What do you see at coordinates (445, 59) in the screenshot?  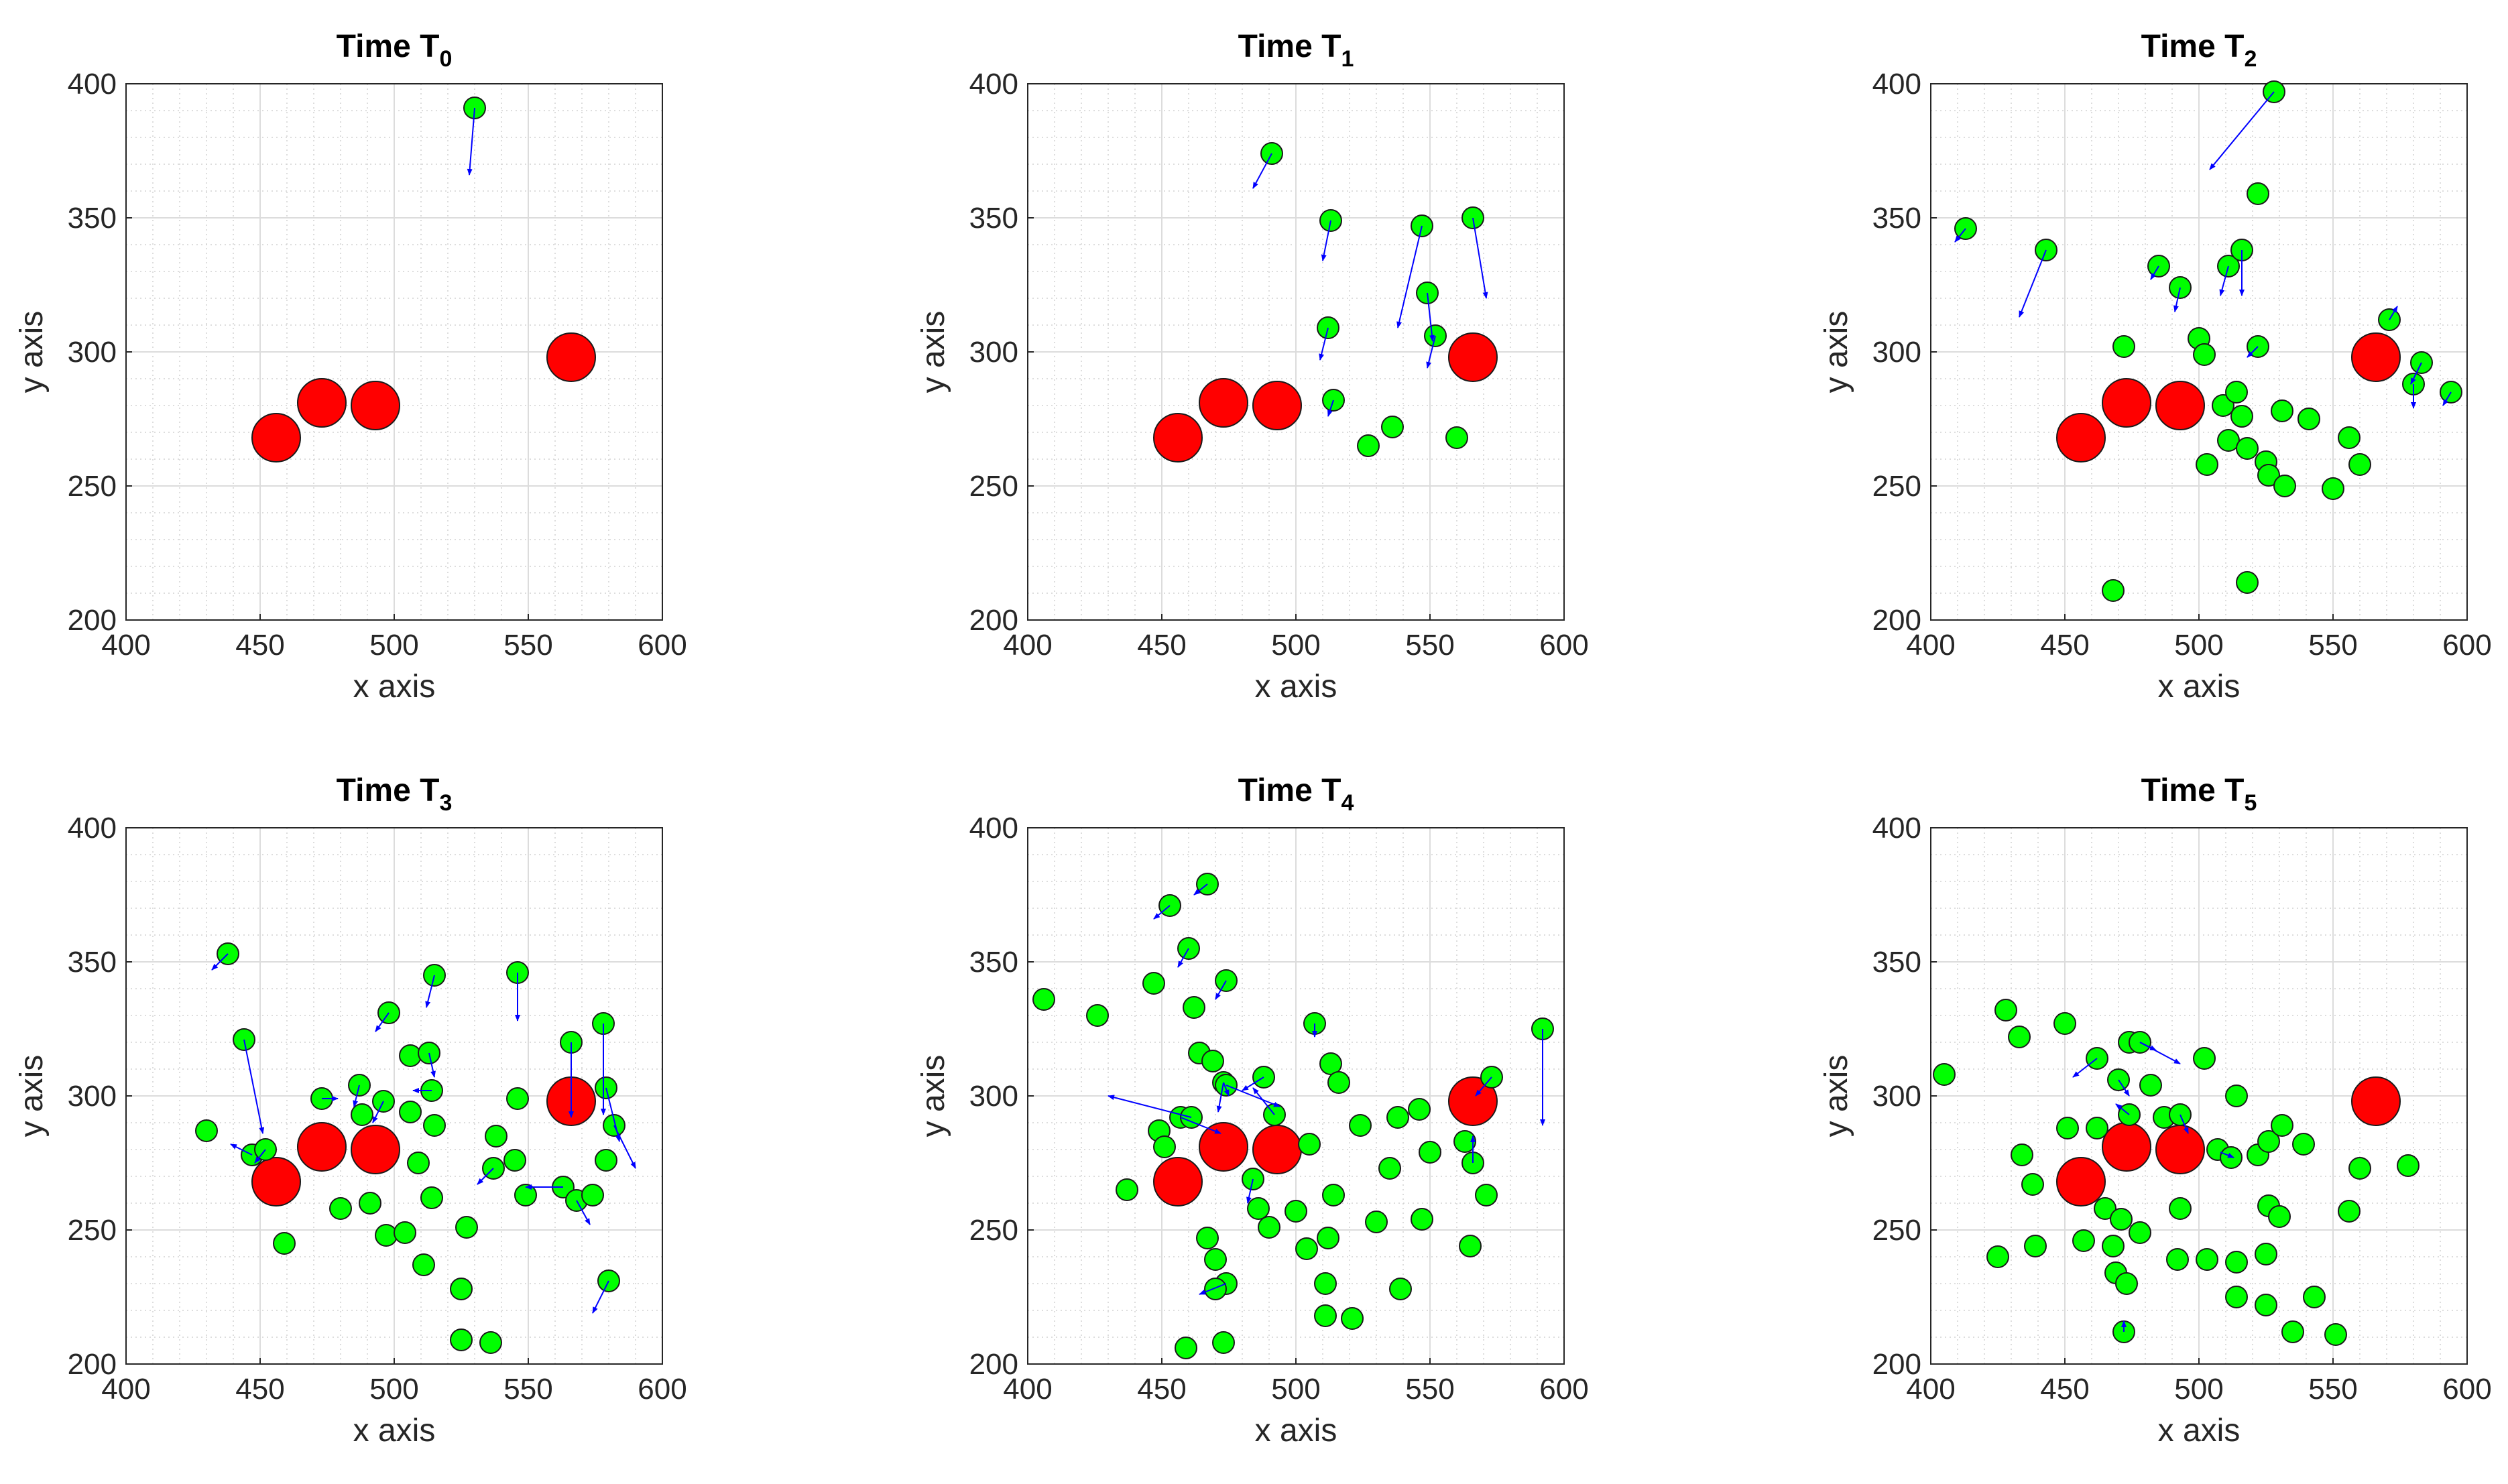 I see `chart-title-subscript: 0` at bounding box center [445, 59].